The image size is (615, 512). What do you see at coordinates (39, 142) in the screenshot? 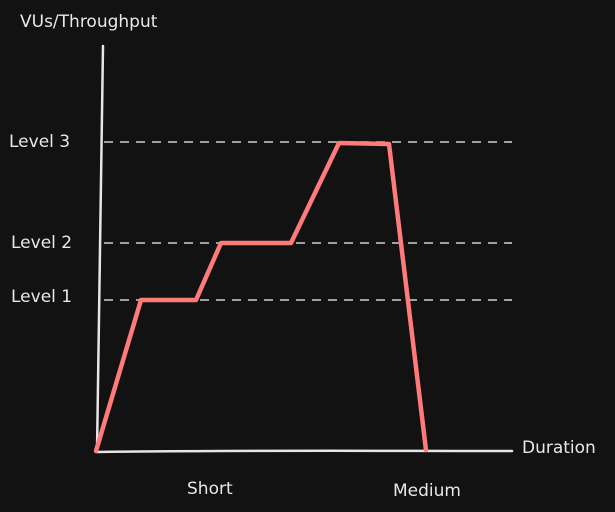
I see `level-3-label: Level 3` at bounding box center [39, 142].